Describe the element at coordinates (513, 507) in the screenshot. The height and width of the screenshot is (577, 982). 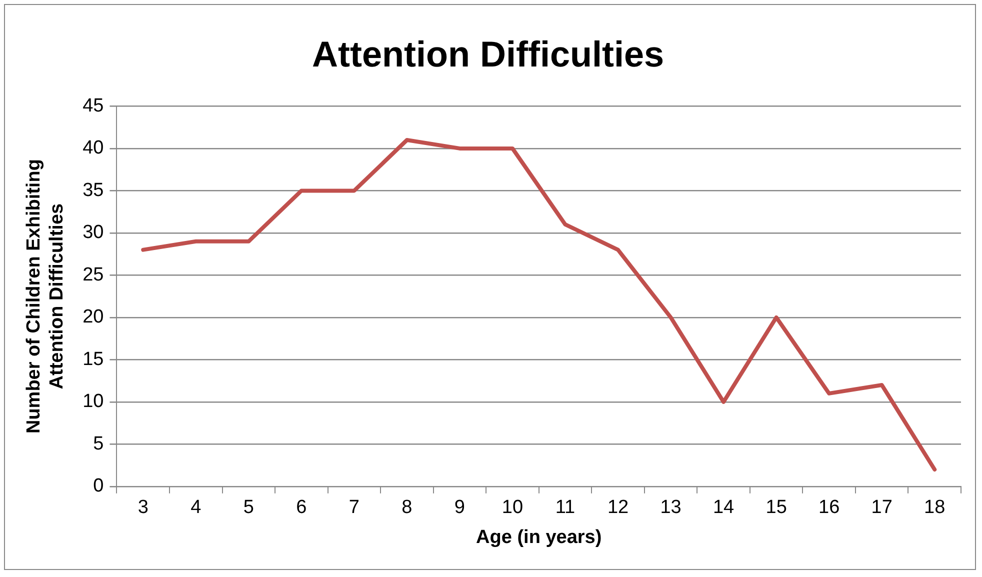
I see `x-tick-label: 10` at that location.